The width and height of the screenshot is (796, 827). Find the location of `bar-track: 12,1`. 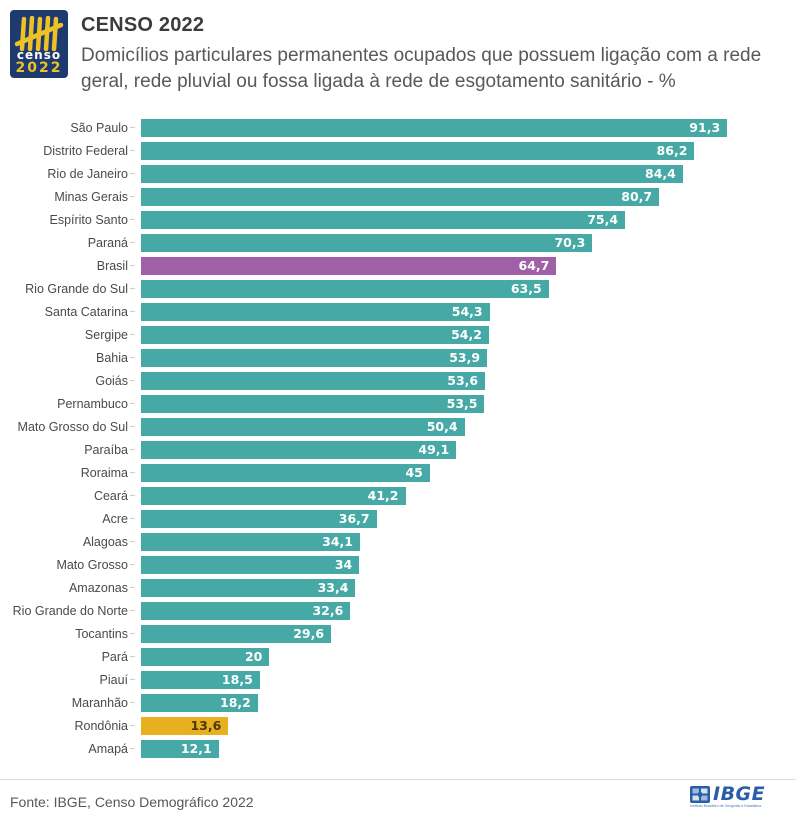

bar-track: 12,1 is located at coordinates (462, 748).